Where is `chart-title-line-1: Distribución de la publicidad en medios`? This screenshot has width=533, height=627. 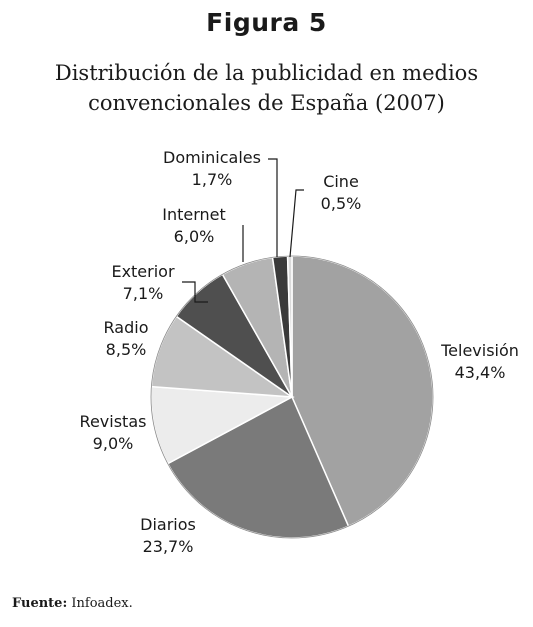
chart-title-line-1: Distribución de la publicidad en medios is located at coordinates (266, 73).